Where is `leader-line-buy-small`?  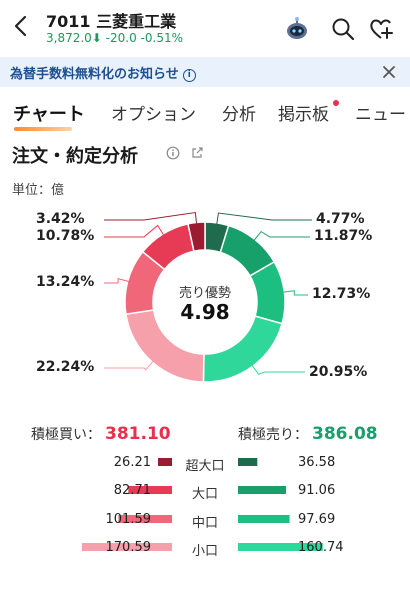 leader-line-buy-small is located at coordinates (129, 365).